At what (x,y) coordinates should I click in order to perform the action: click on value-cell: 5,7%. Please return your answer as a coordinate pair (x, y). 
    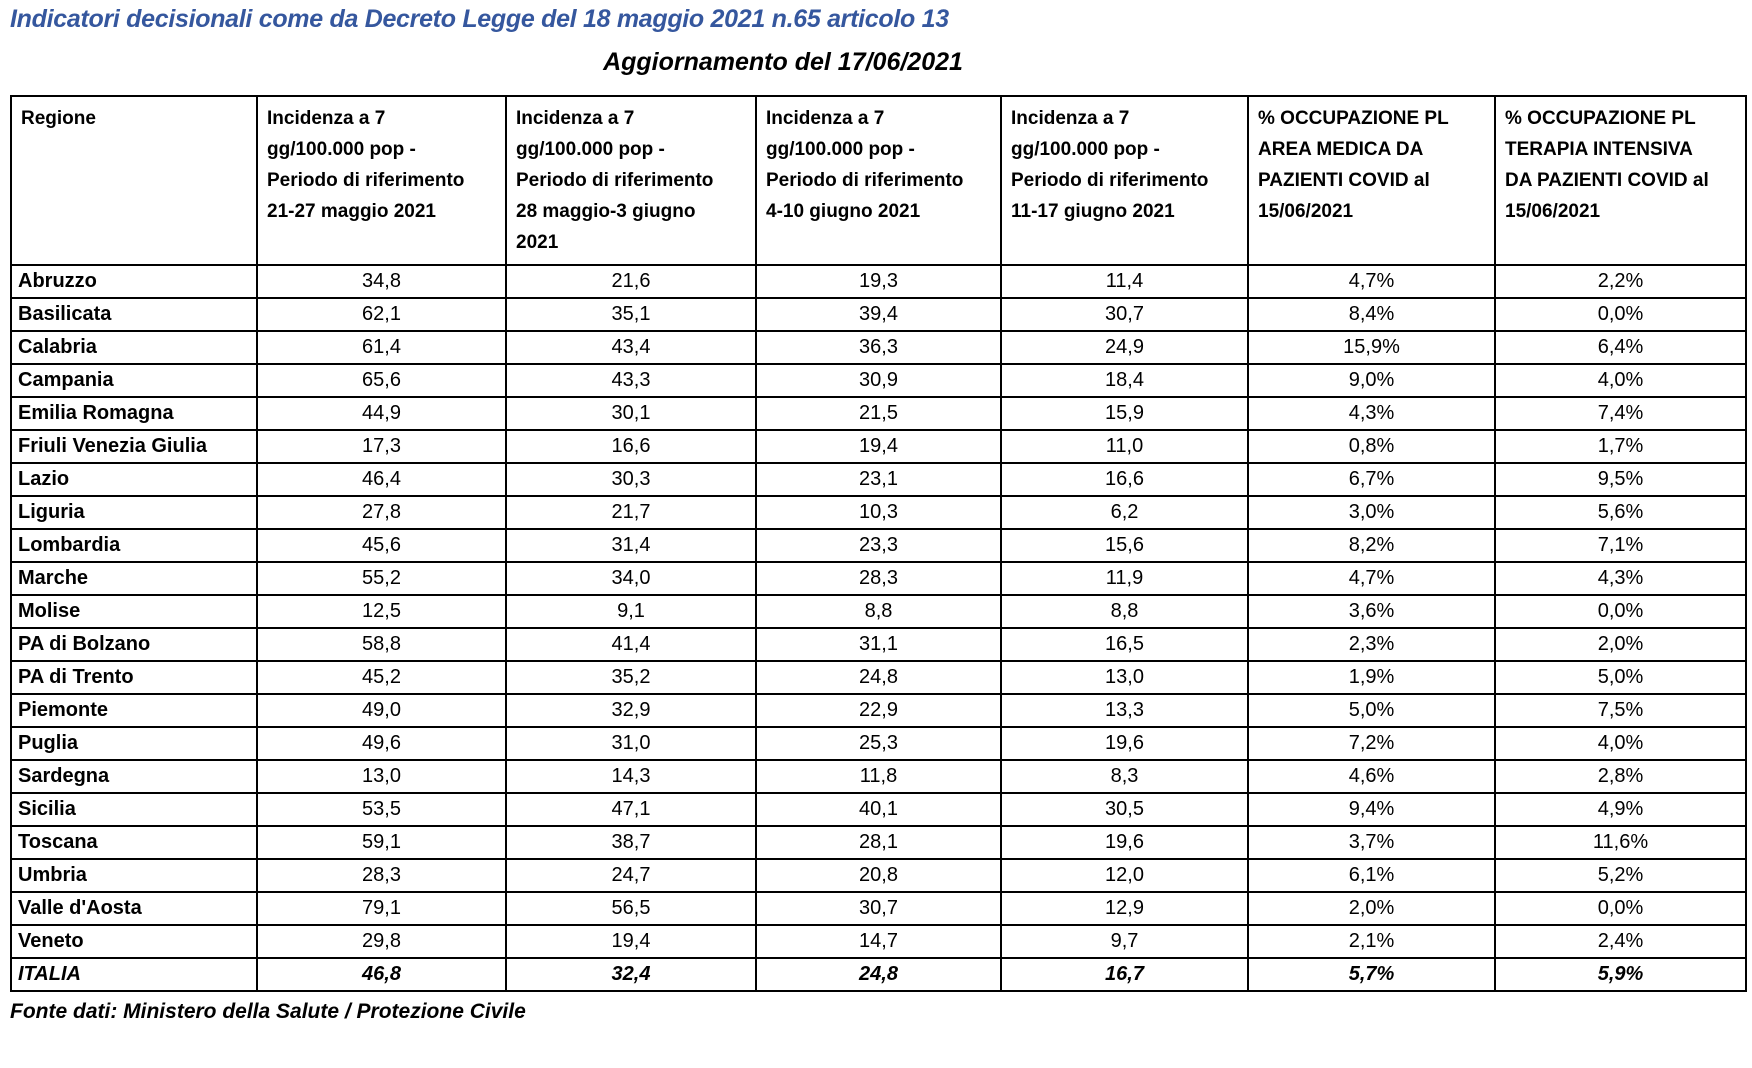
    Looking at the image, I should click on (1371, 974).